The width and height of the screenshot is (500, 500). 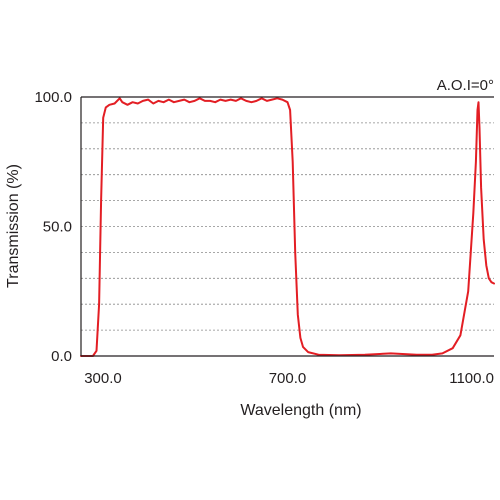 I want to click on y-tick-label: 0.0, so click(x=61, y=356).